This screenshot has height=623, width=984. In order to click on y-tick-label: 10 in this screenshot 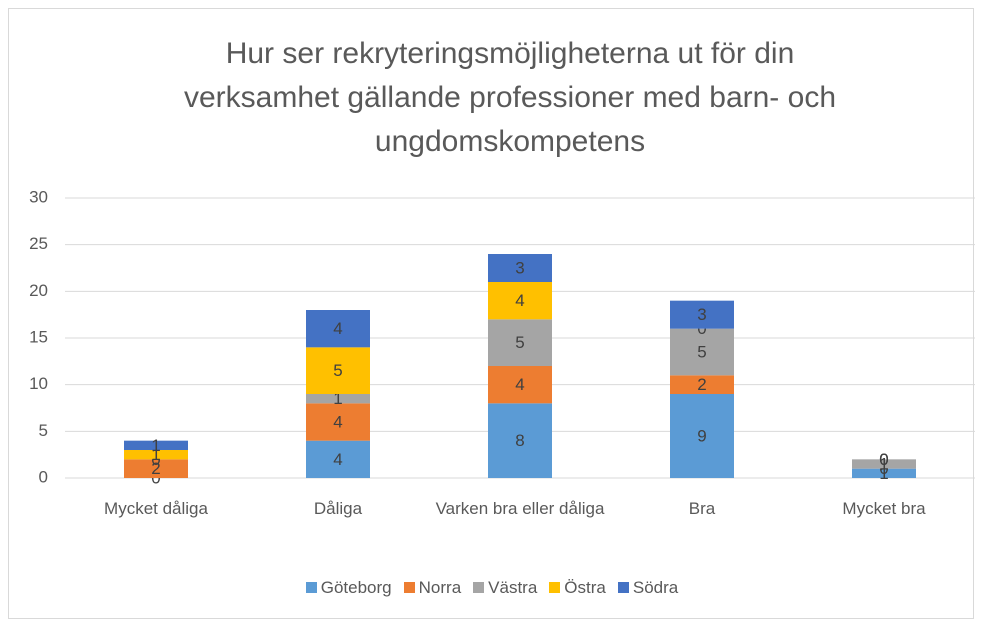, I will do `click(38, 383)`.